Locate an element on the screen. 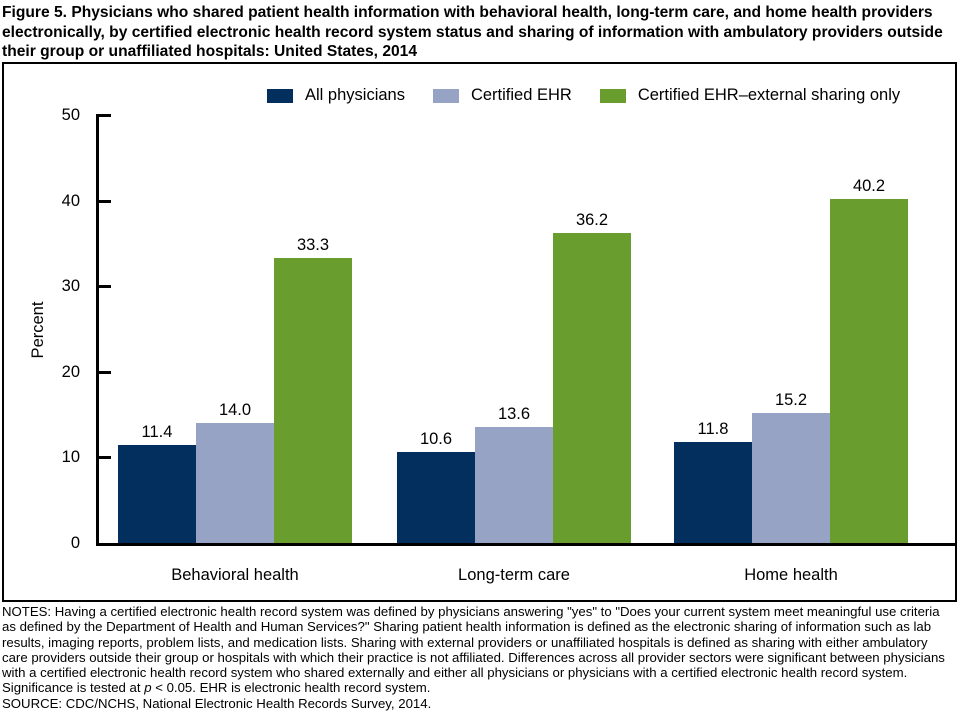  bar-value-label: 11.4 is located at coordinates (157, 432).